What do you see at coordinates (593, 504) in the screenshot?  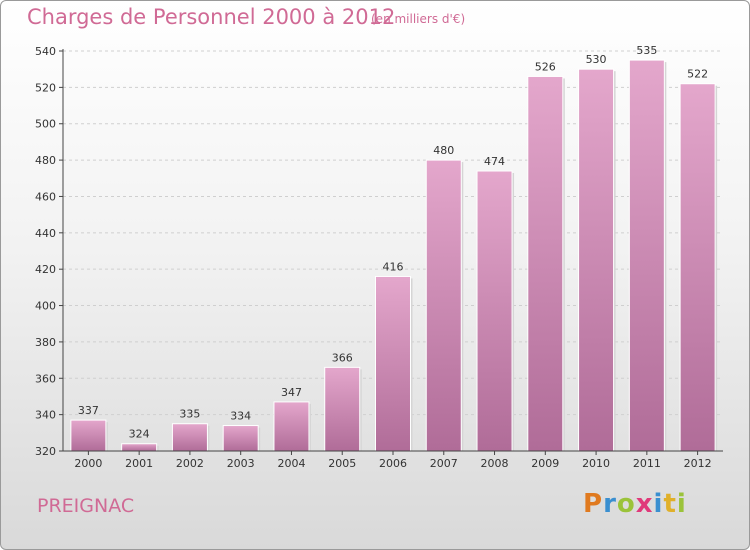 I see `logo-letter: P` at bounding box center [593, 504].